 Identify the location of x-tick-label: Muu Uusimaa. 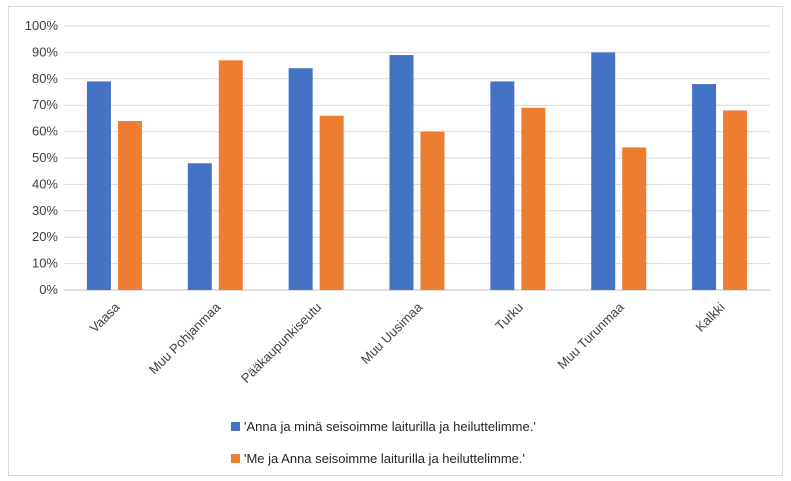
(392, 333).